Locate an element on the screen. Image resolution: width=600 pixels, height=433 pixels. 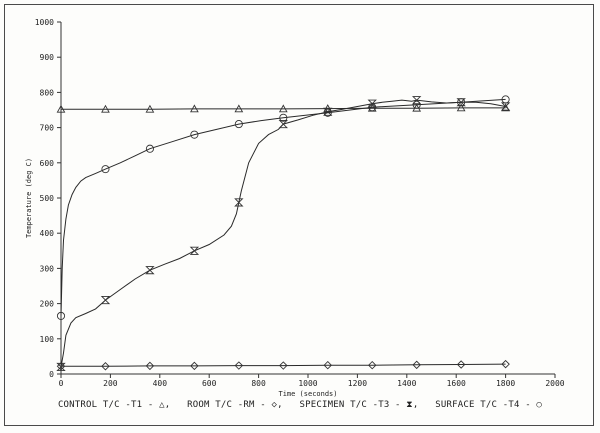
y-tick-label: 0 is located at coordinates (51, 374).